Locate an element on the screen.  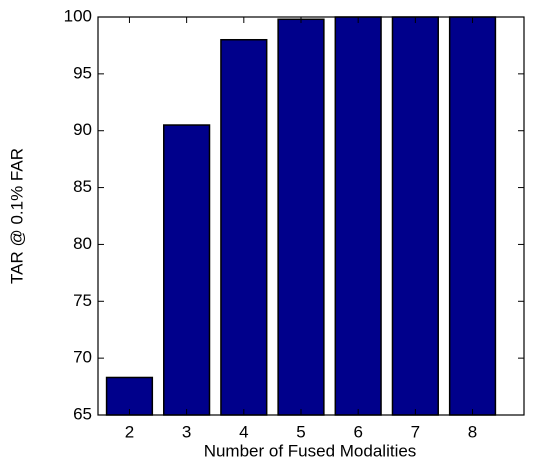
y-axis-label: TAR @ 0.1% FAR is located at coordinates (16, 216).